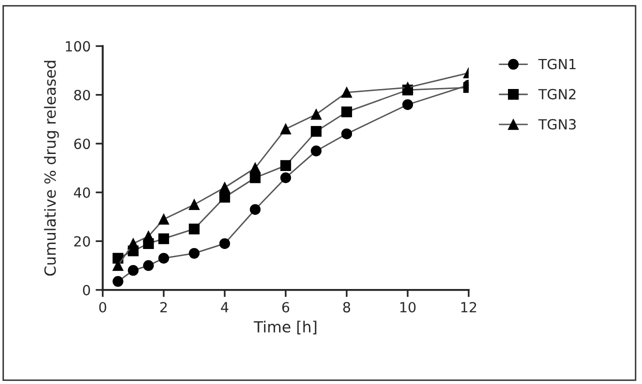 The image size is (642, 384). Describe the element at coordinates (82, 144) in the screenshot. I see `y-tick-label: 60` at that location.